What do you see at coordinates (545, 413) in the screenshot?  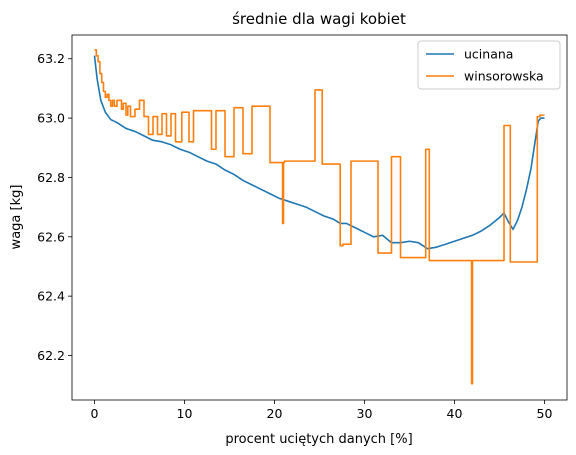 I see `x-tick-label: 50` at bounding box center [545, 413].